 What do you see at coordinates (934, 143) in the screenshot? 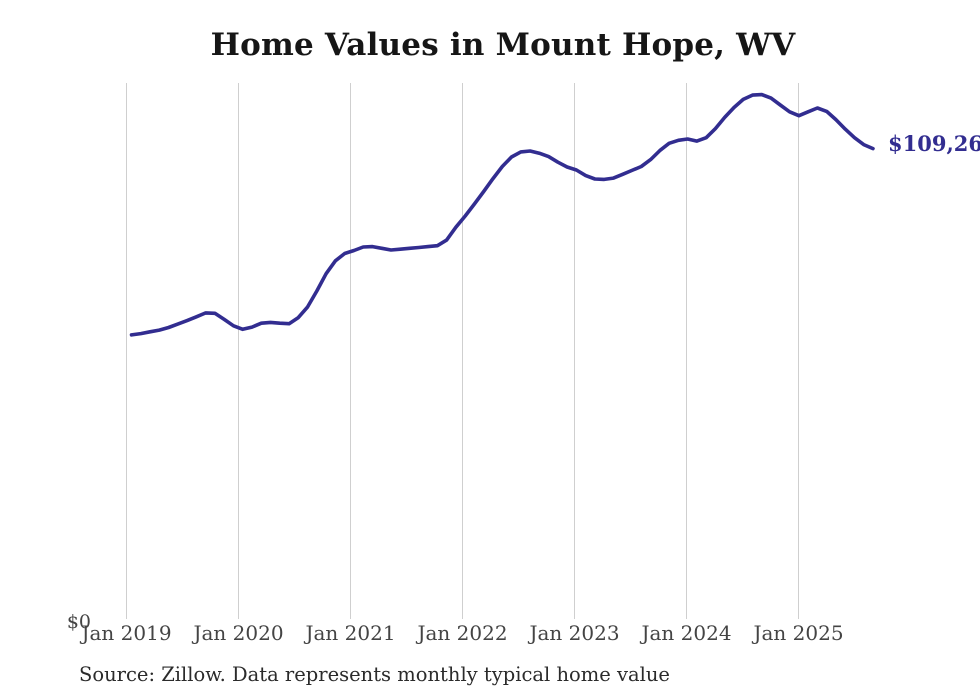
I see `latest-value-label: $109,263` at bounding box center [934, 143].